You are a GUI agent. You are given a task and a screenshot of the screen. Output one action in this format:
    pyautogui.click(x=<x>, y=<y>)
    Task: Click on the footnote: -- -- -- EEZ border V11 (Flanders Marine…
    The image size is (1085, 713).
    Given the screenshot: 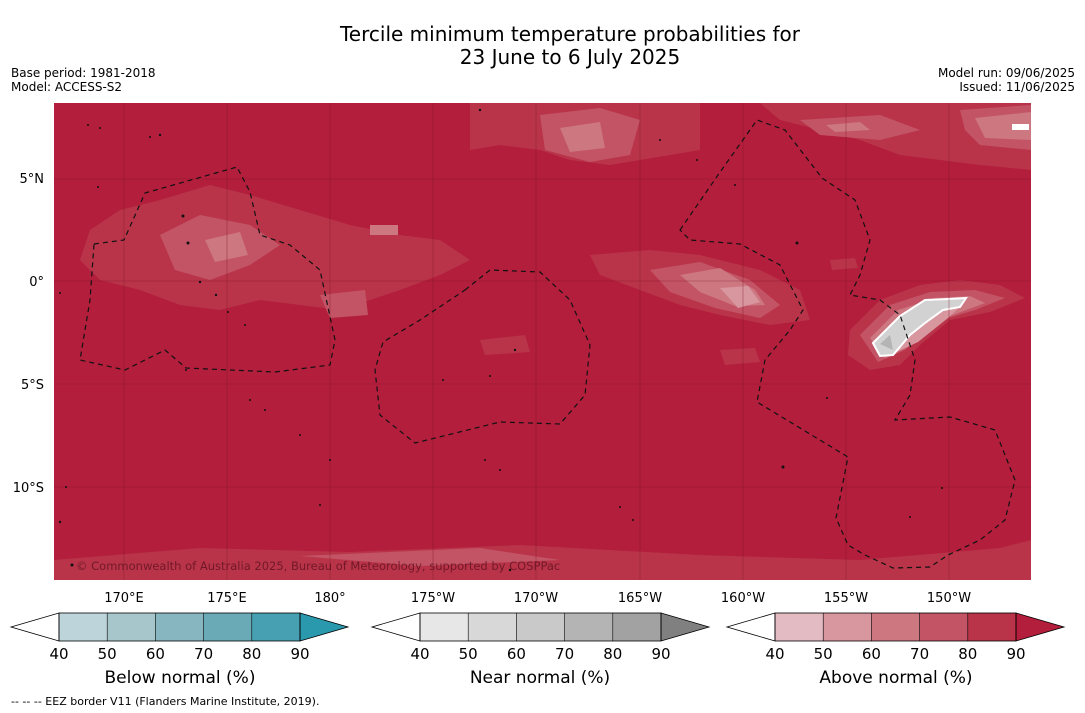 What is the action you would take?
    pyautogui.click(x=165, y=701)
    